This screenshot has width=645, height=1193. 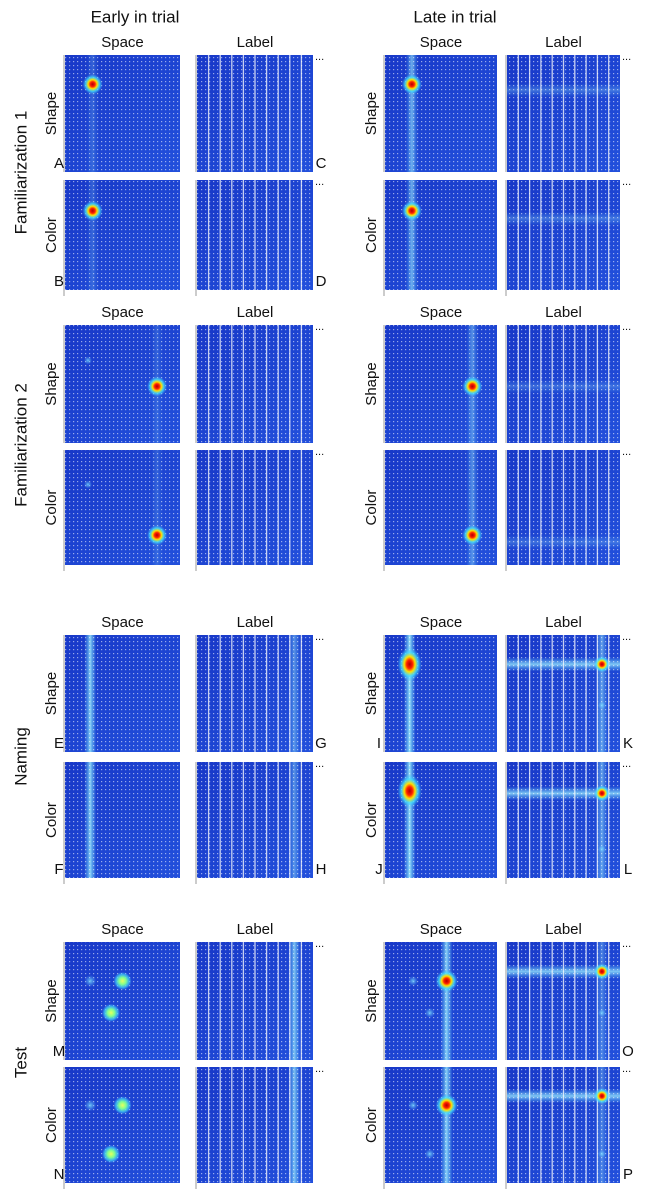 What do you see at coordinates (58, 869) in the screenshot?
I see `panel-letter: F` at bounding box center [58, 869].